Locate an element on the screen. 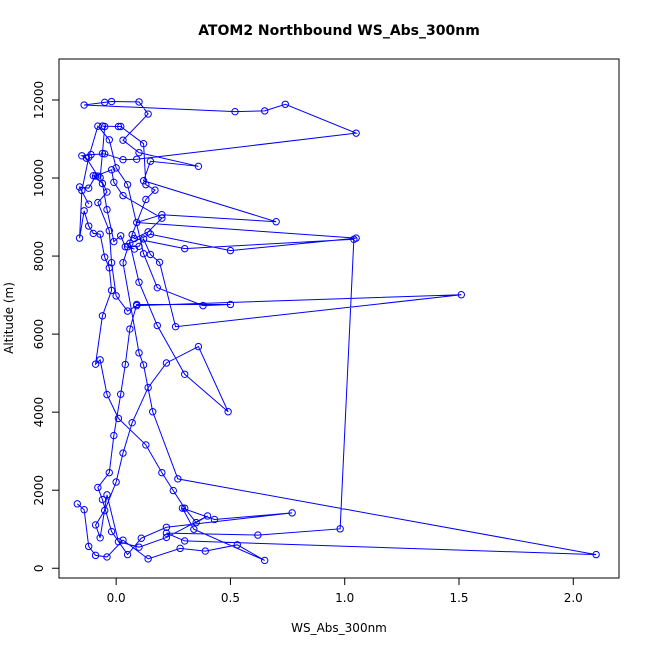 This screenshot has width=650, height=650. chart-title: ATOM2 Northbound WS_Abs_300nm is located at coordinates (339, 31).